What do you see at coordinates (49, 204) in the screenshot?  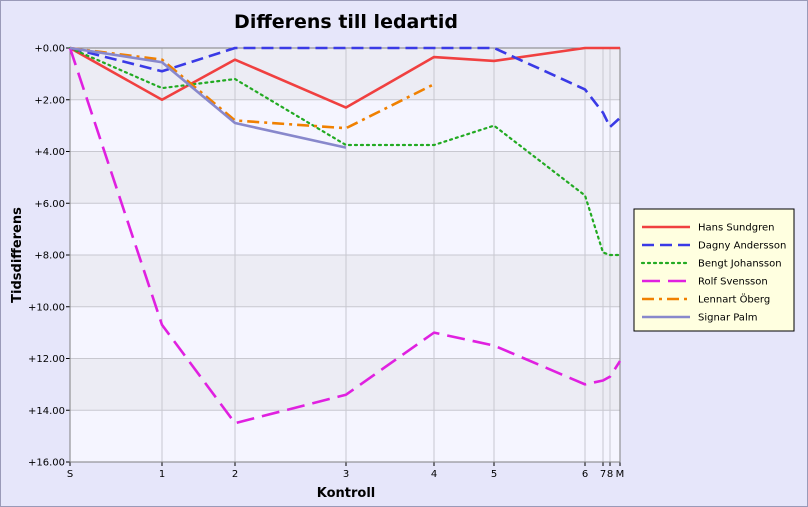 I see `y-tick-label: +6.00` at bounding box center [49, 204].